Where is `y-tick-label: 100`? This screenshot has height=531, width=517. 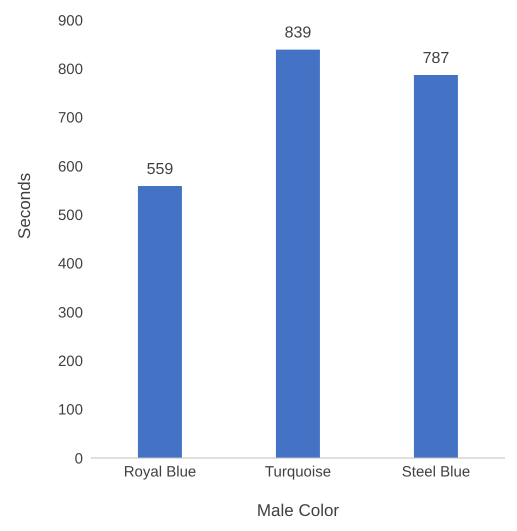
y-tick-label: 100 is located at coordinates (70, 410).